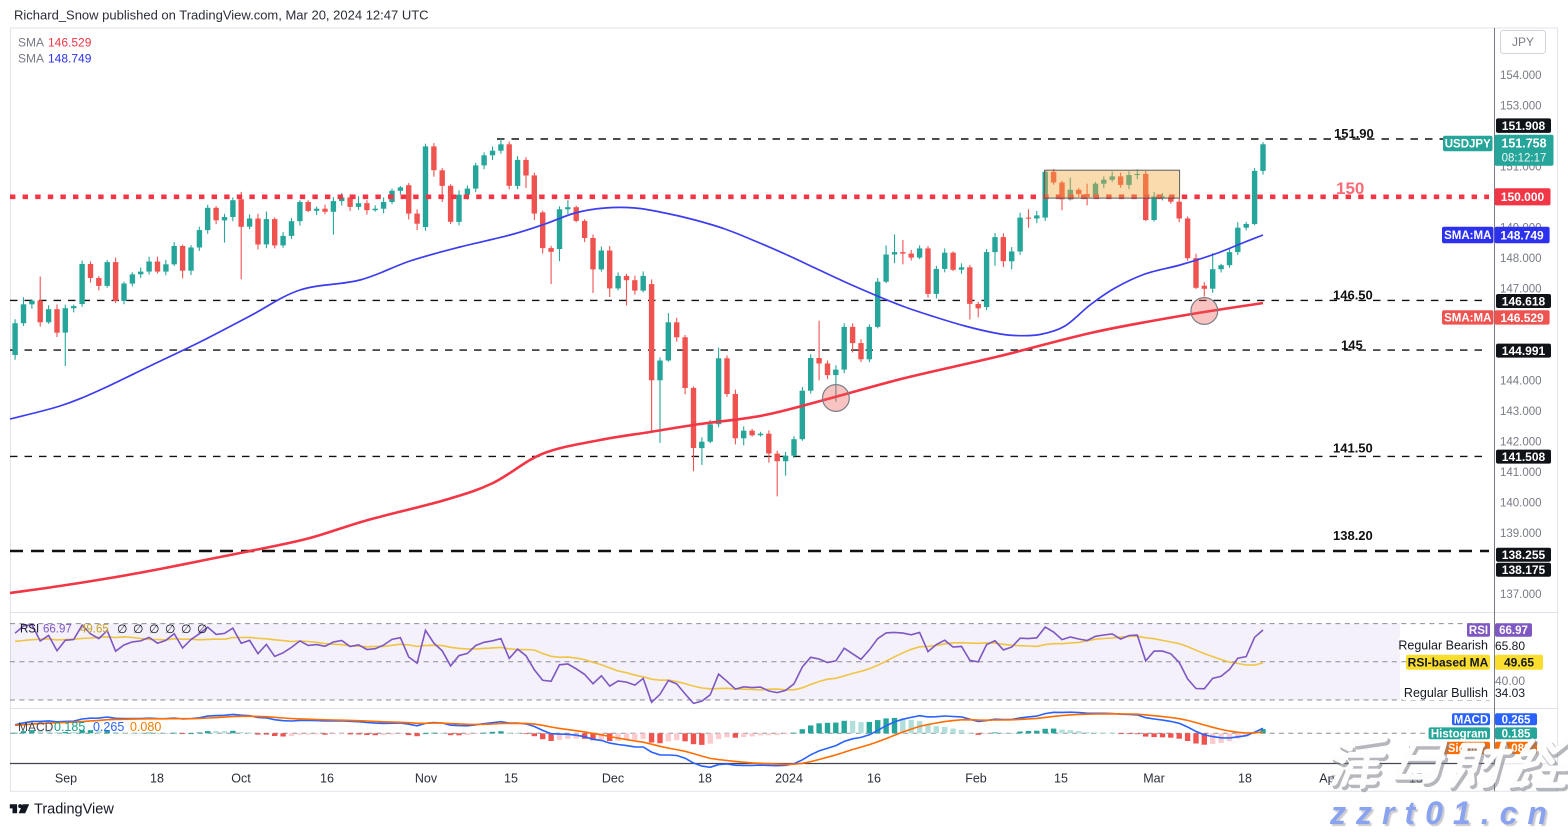 The image size is (1568, 832). Describe the element at coordinates (1524, 555) in the screenshot. I see `svg-text: 138.255` at that location.